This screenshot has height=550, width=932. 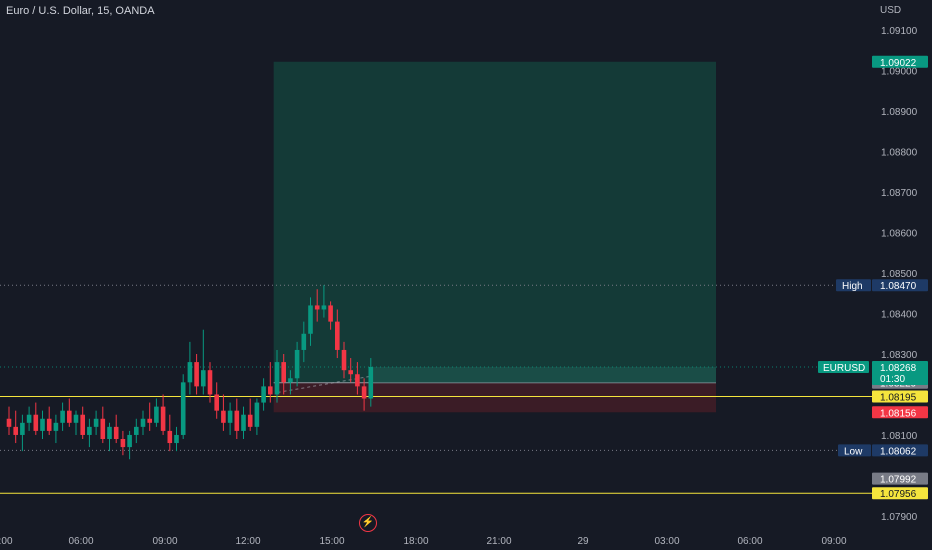 I want to click on low-value-label: 1.08062, so click(x=898, y=451).